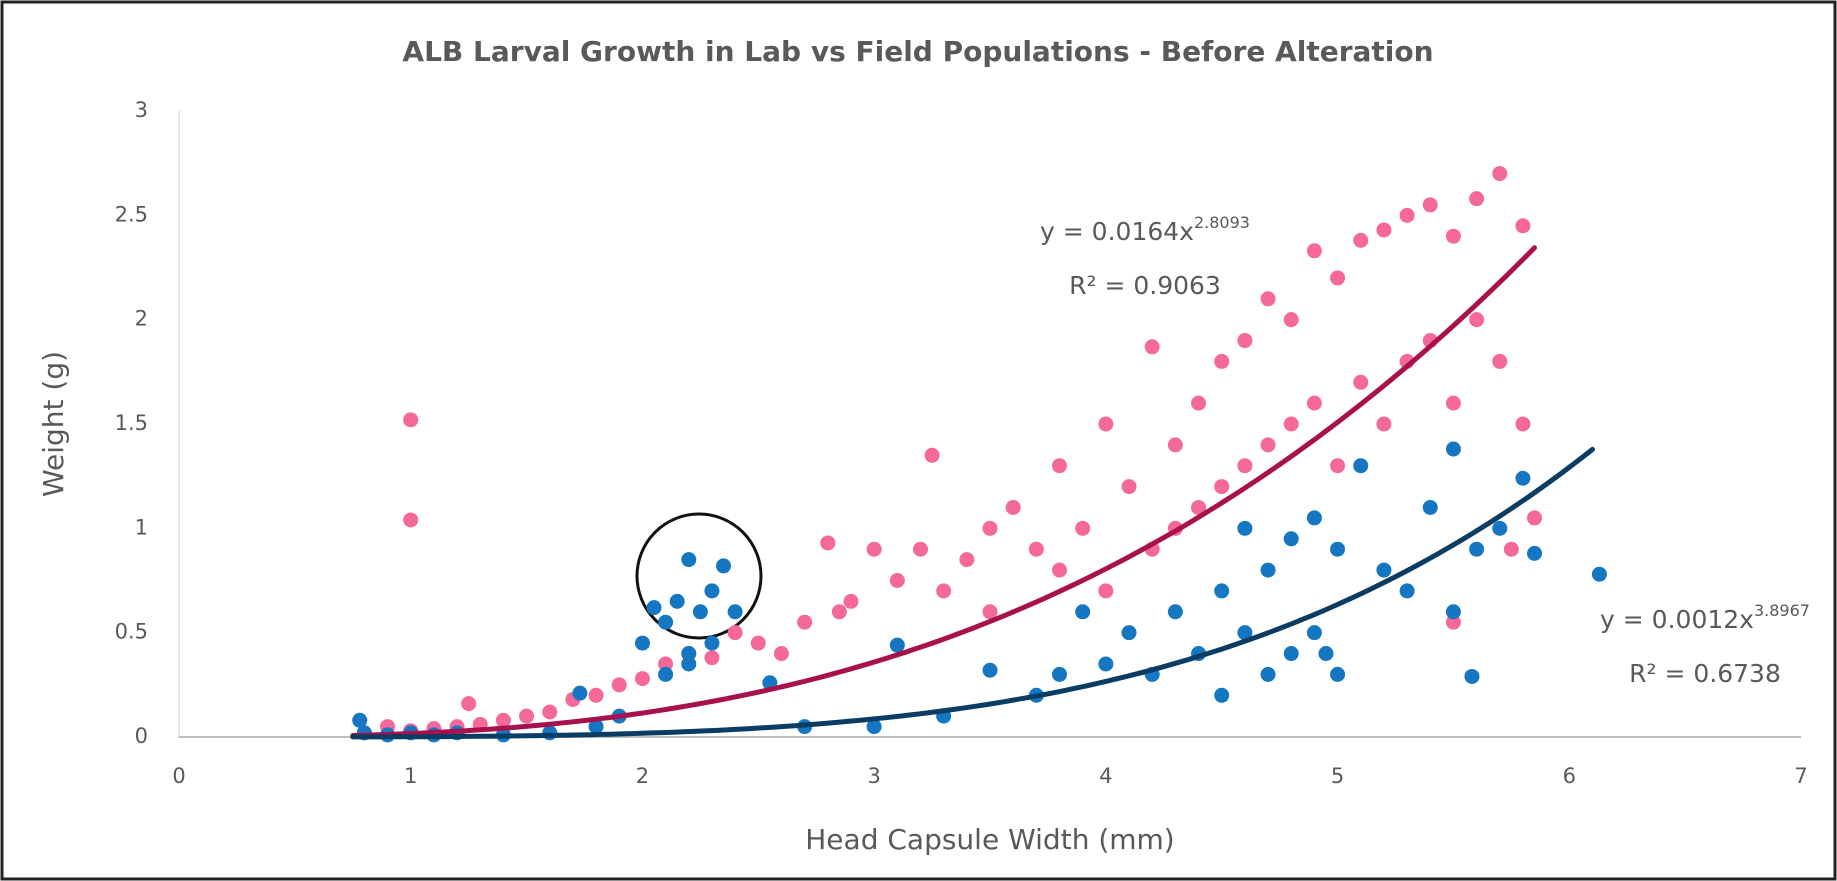 The width and height of the screenshot is (1837, 881). What do you see at coordinates (53, 424) in the screenshot?
I see `y-axis-label: Weight (g)` at bounding box center [53, 424].